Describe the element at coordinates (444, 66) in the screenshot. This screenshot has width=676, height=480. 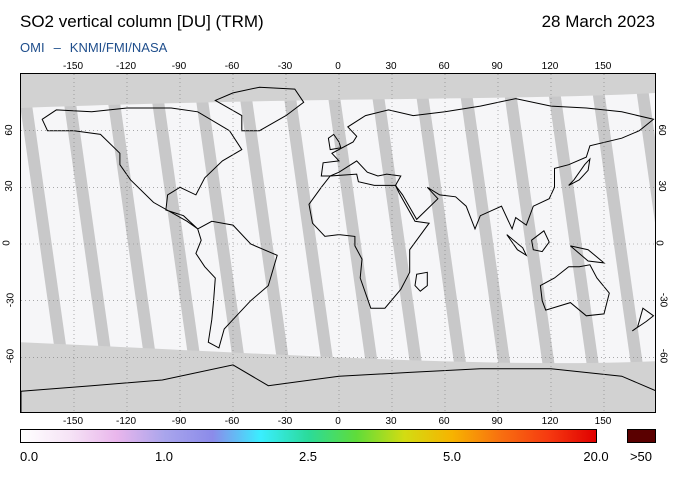
I see `lon-tick-top-60: 60` at that location.